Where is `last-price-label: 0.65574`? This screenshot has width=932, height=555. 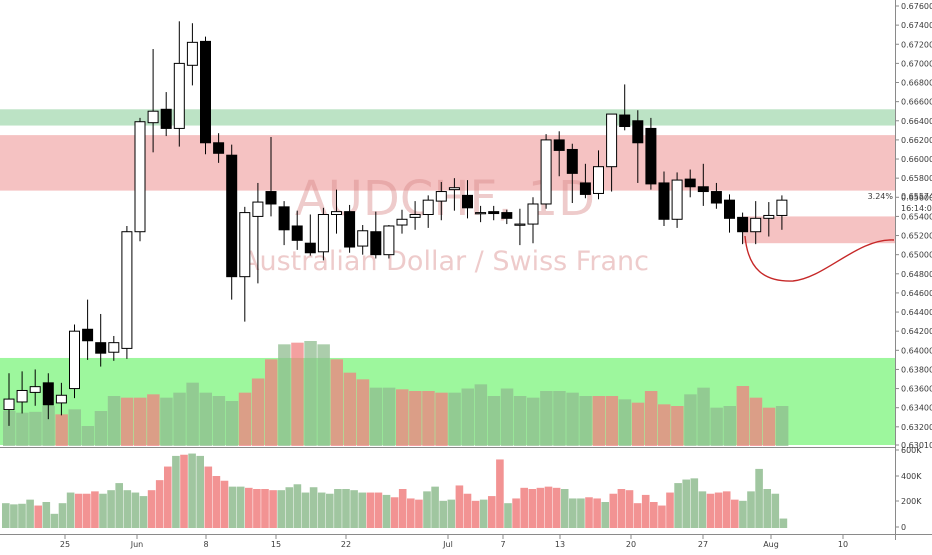
last-price-label: 0.65574 is located at coordinates (916, 196).